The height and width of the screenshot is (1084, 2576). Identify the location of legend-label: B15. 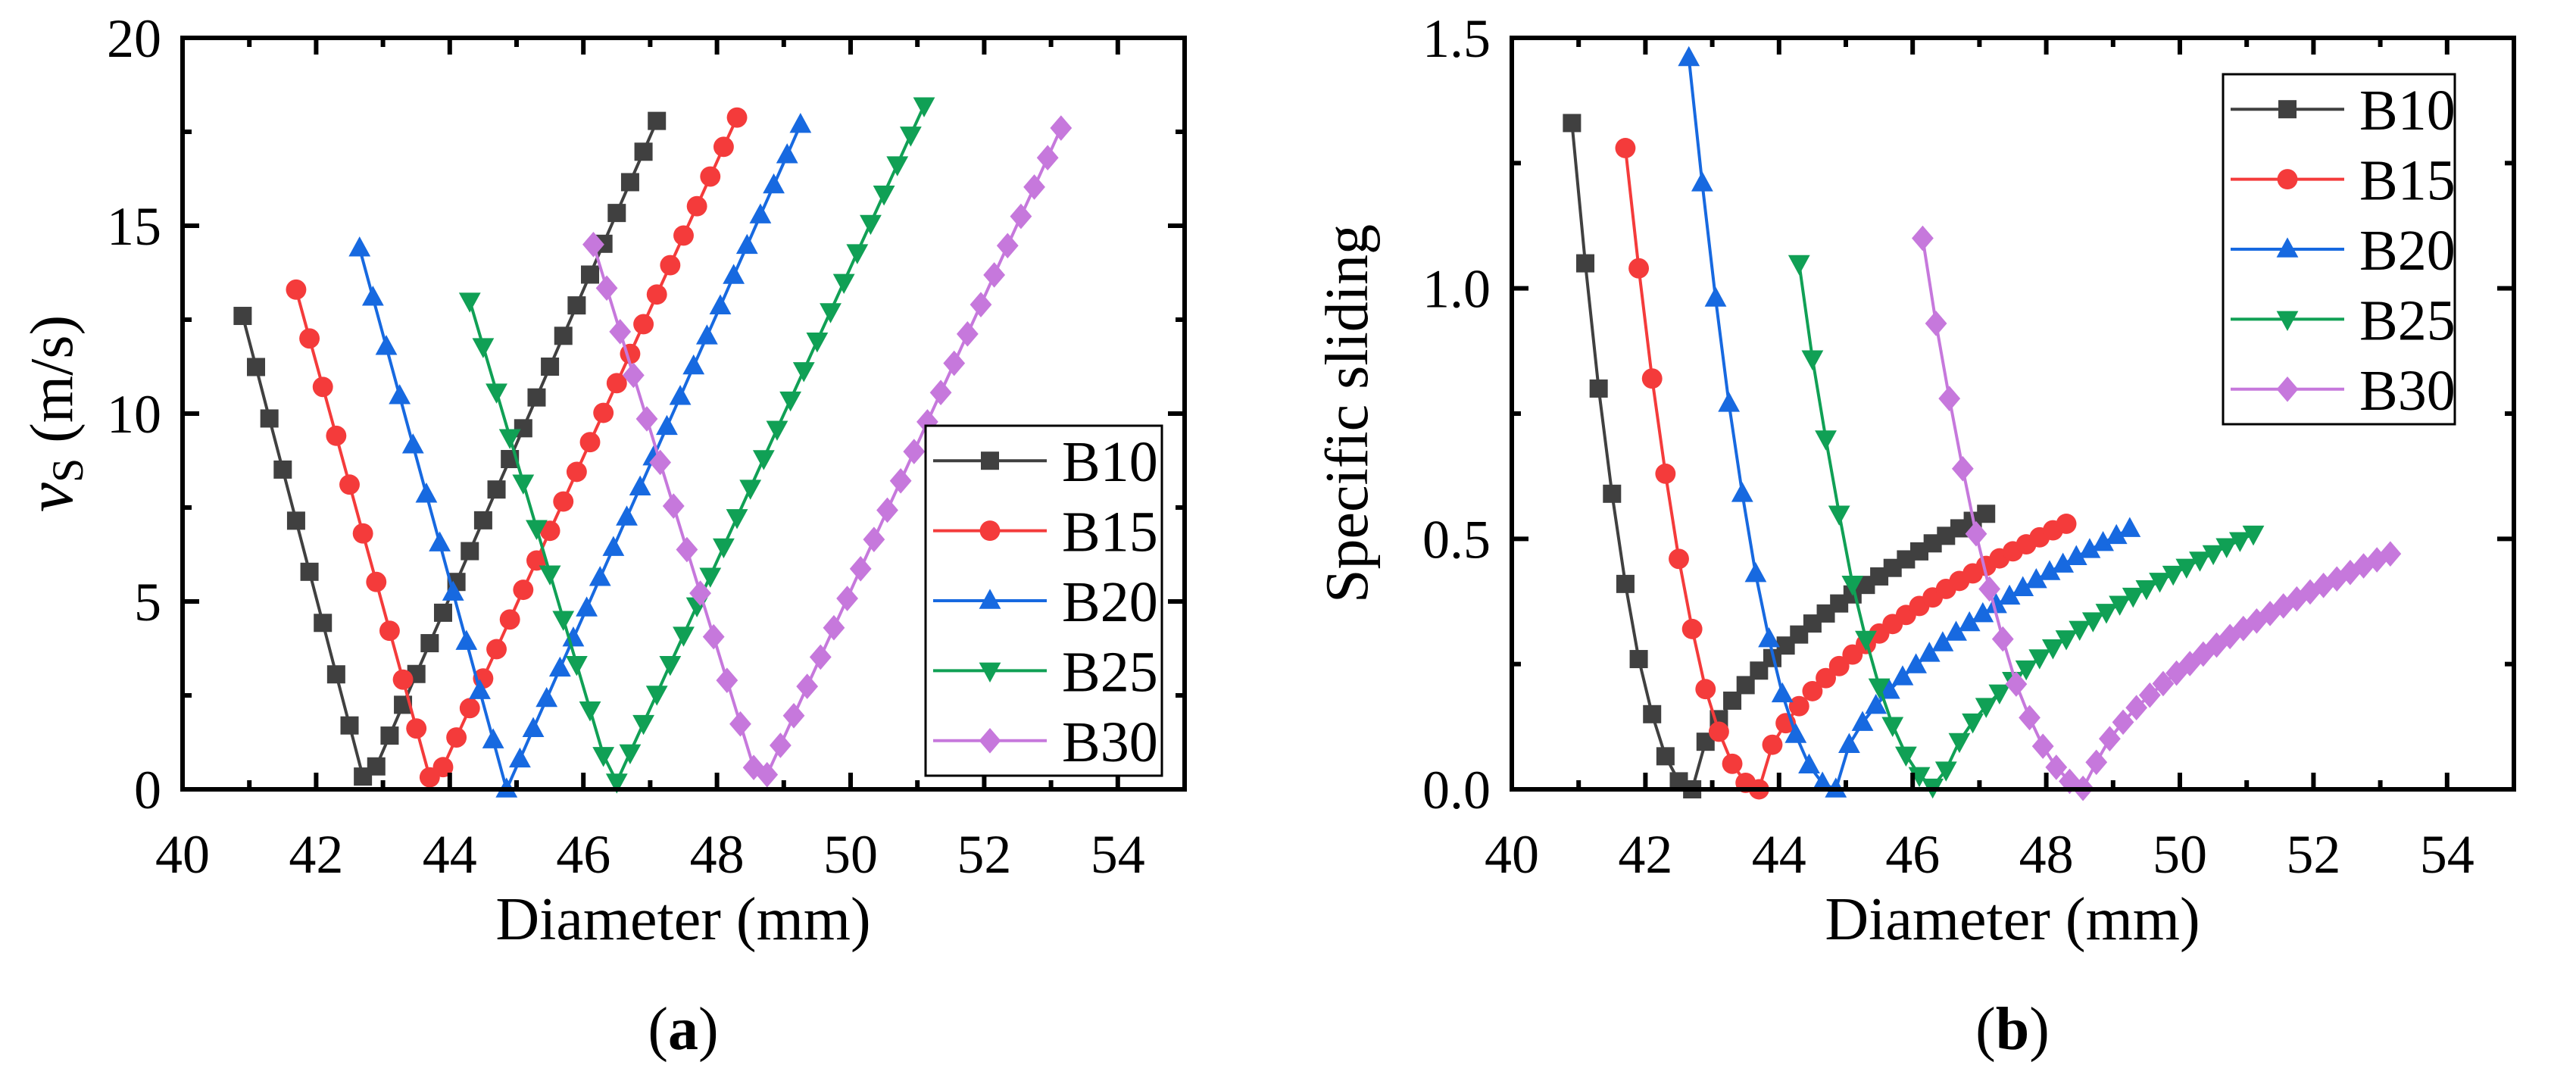
(1110, 532).